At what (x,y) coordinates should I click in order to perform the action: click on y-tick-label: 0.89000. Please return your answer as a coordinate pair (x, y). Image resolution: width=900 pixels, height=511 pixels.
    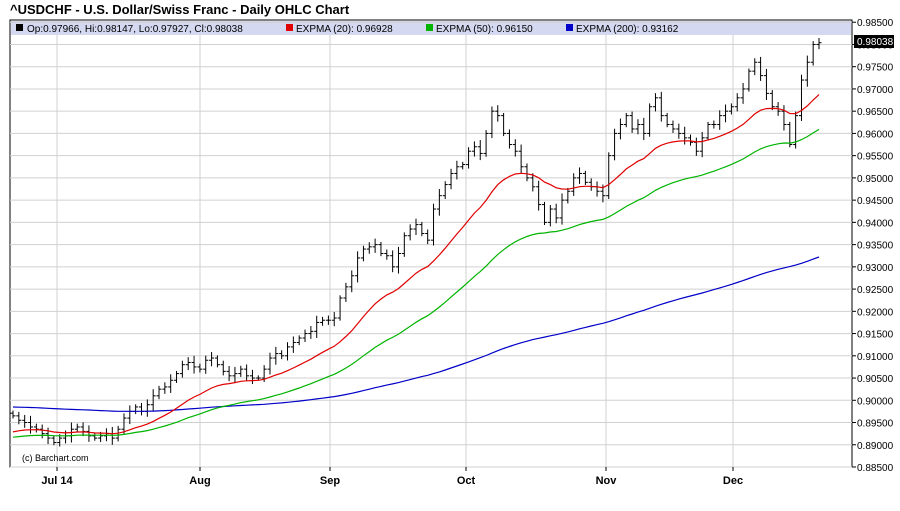
    Looking at the image, I should click on (875, 446).